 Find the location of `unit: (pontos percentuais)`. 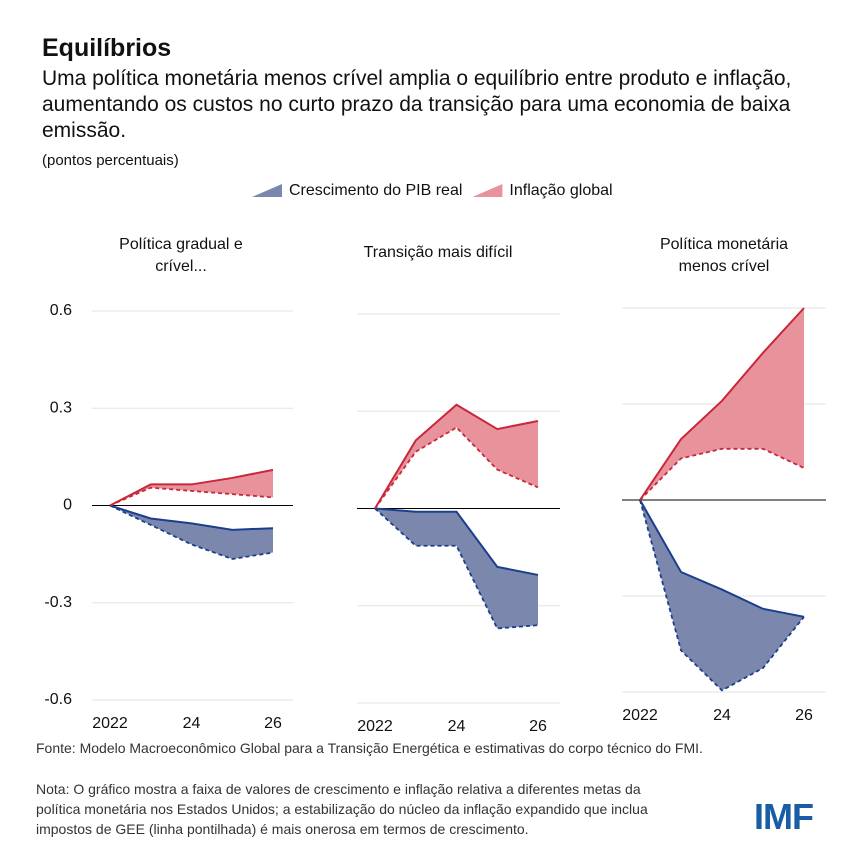

unit: (pontos percentuais) is located at coordinates (110, 160).